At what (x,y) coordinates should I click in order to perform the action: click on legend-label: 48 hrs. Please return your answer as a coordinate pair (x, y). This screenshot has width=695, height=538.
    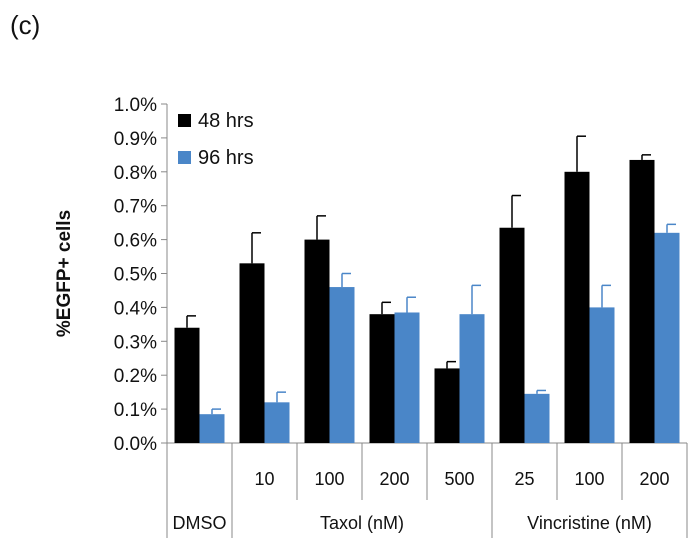
    Looking at the image, I should click on (226, 121).